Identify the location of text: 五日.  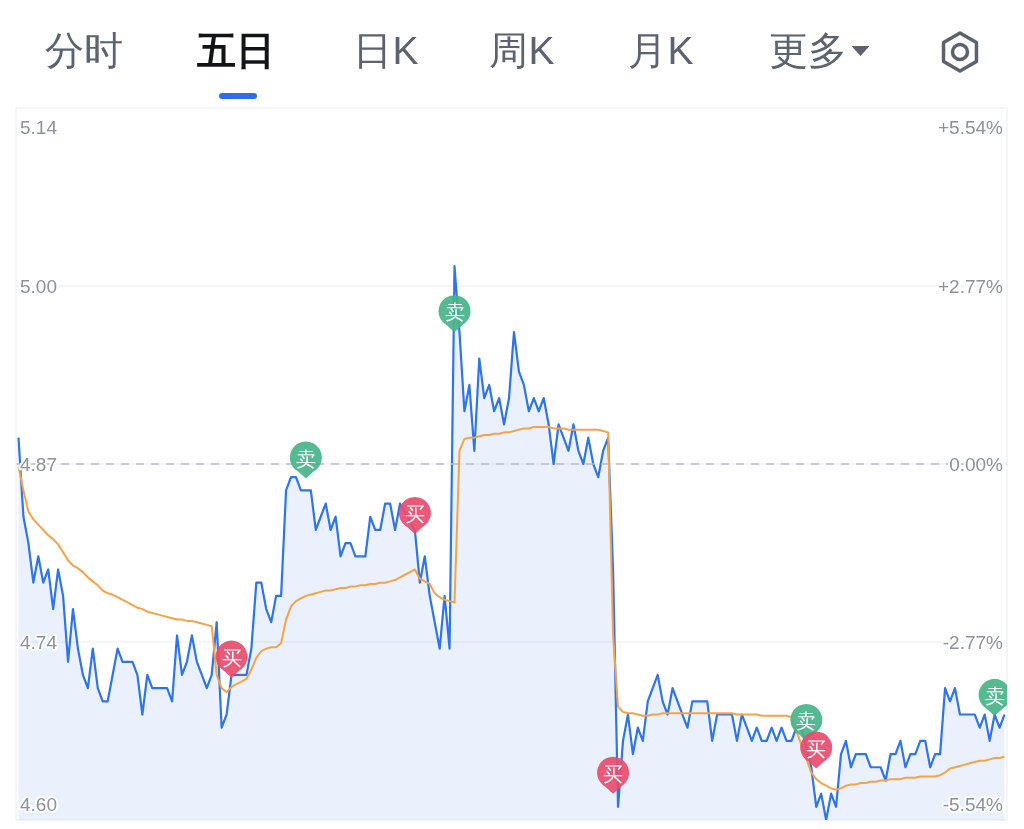
(236, 51).